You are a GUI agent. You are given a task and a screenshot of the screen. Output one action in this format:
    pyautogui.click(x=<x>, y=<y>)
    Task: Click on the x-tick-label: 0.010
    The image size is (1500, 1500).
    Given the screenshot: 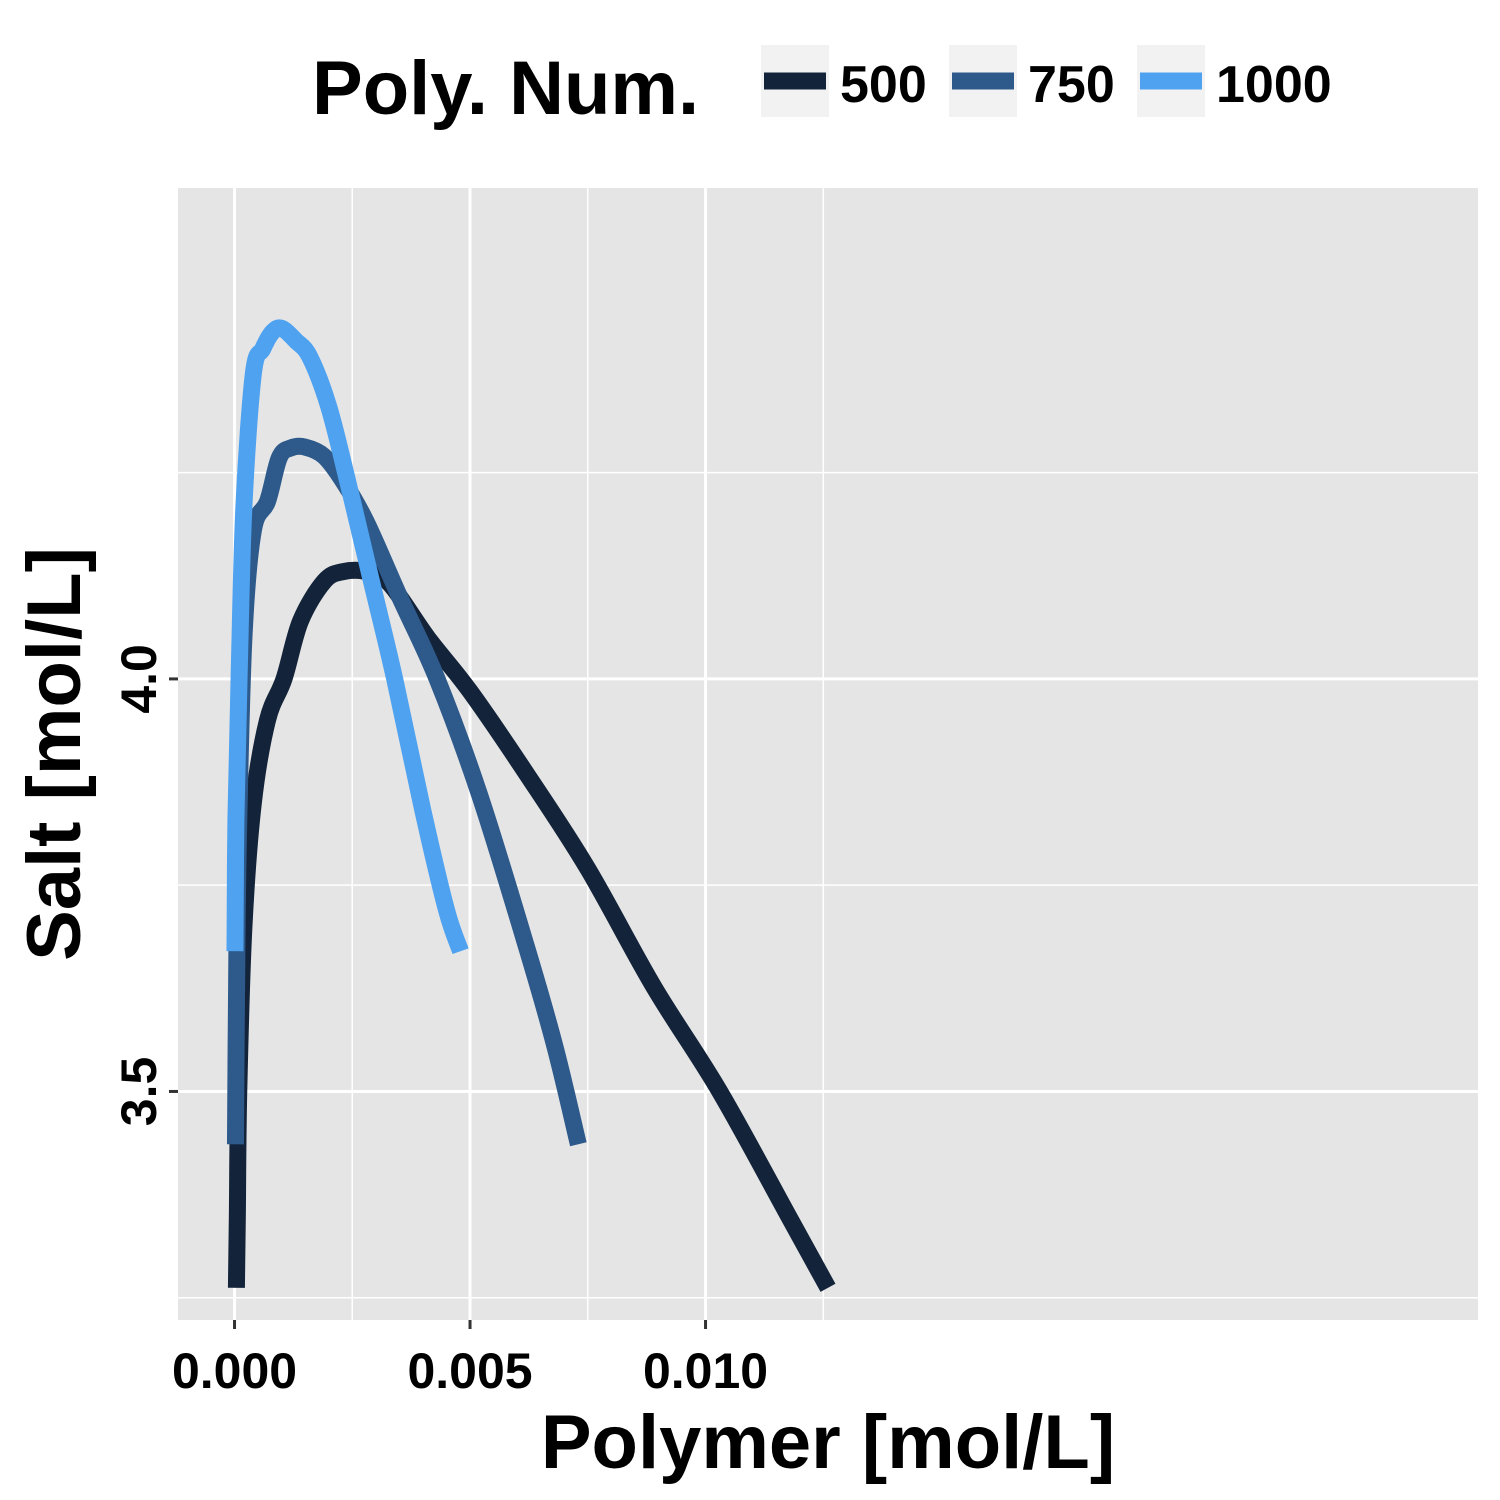 What is the action you would take?
    pyautogui.click(x=705, y=1371)
    